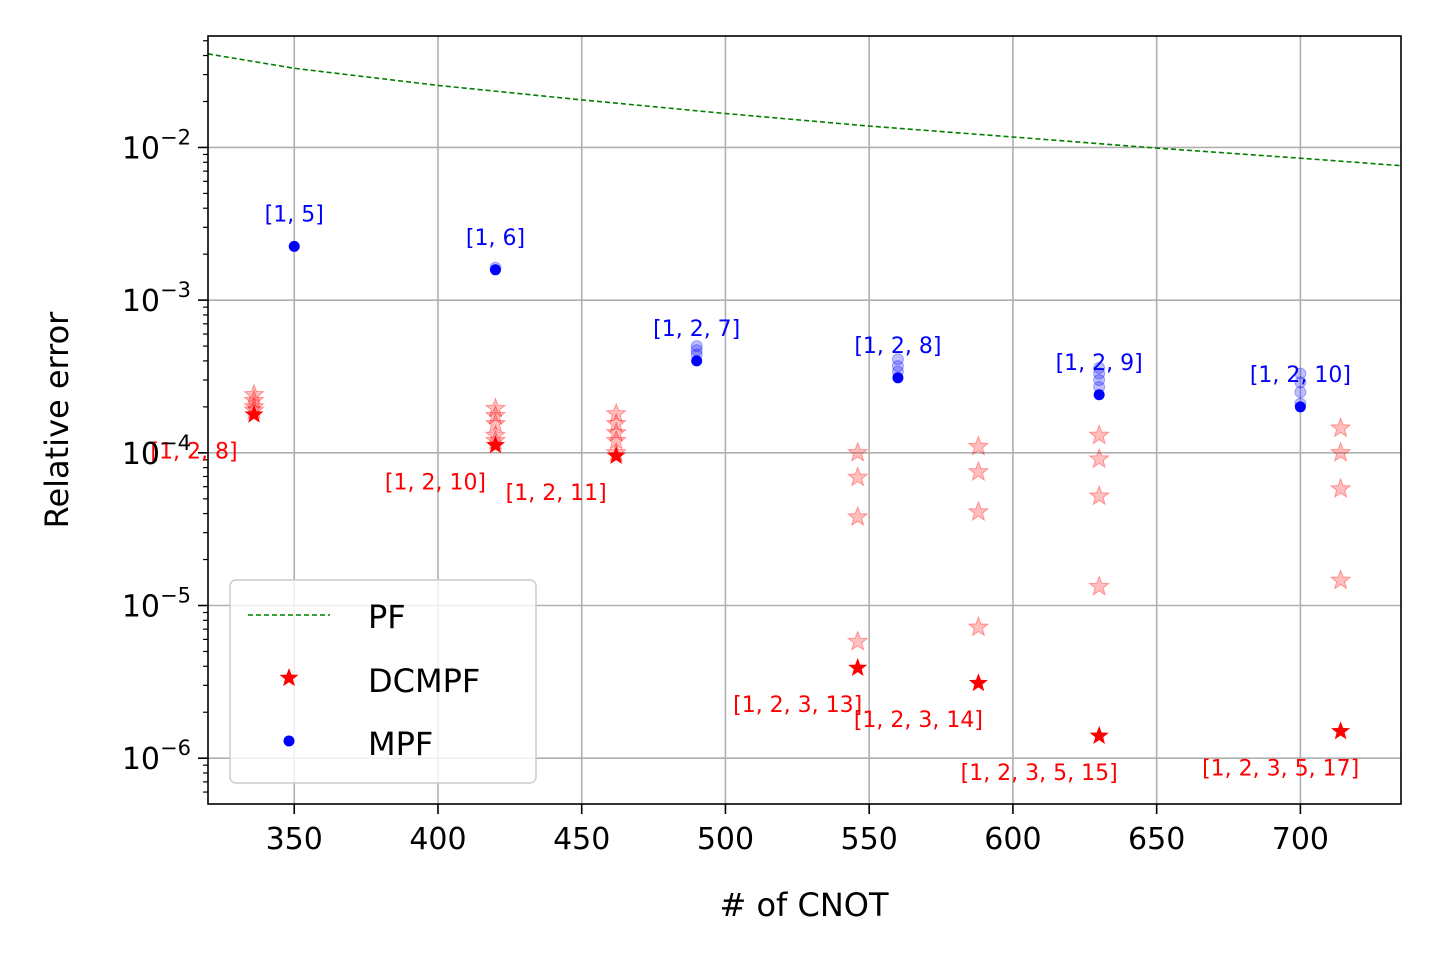 This screenshot has width=1440, height=960. Describe the element at coordinates (294, 839) in the screenshot. I see `x-tick-label: 350` at that location.